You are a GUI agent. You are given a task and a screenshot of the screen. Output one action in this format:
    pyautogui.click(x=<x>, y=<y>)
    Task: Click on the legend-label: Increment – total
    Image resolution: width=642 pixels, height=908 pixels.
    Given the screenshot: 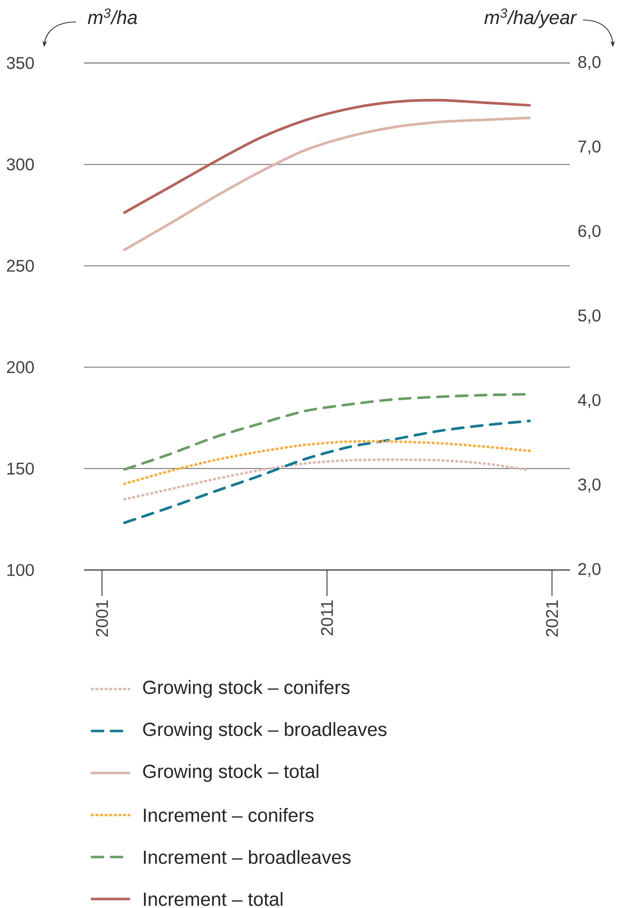 What is the action you would take?
    pyautogui.click(x=213, y=899)
    